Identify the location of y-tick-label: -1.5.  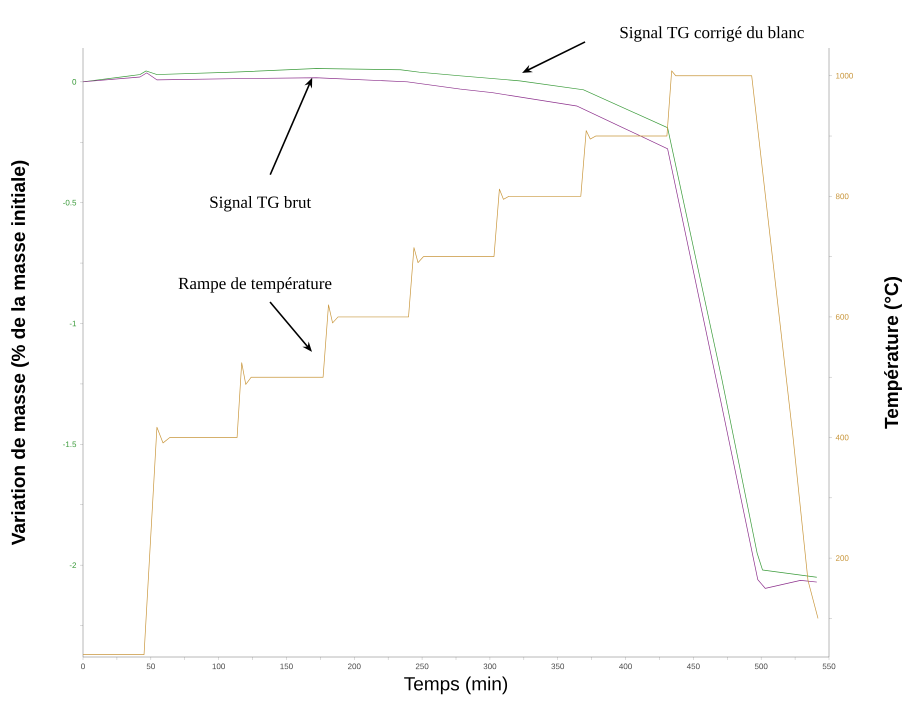
(69, 445).